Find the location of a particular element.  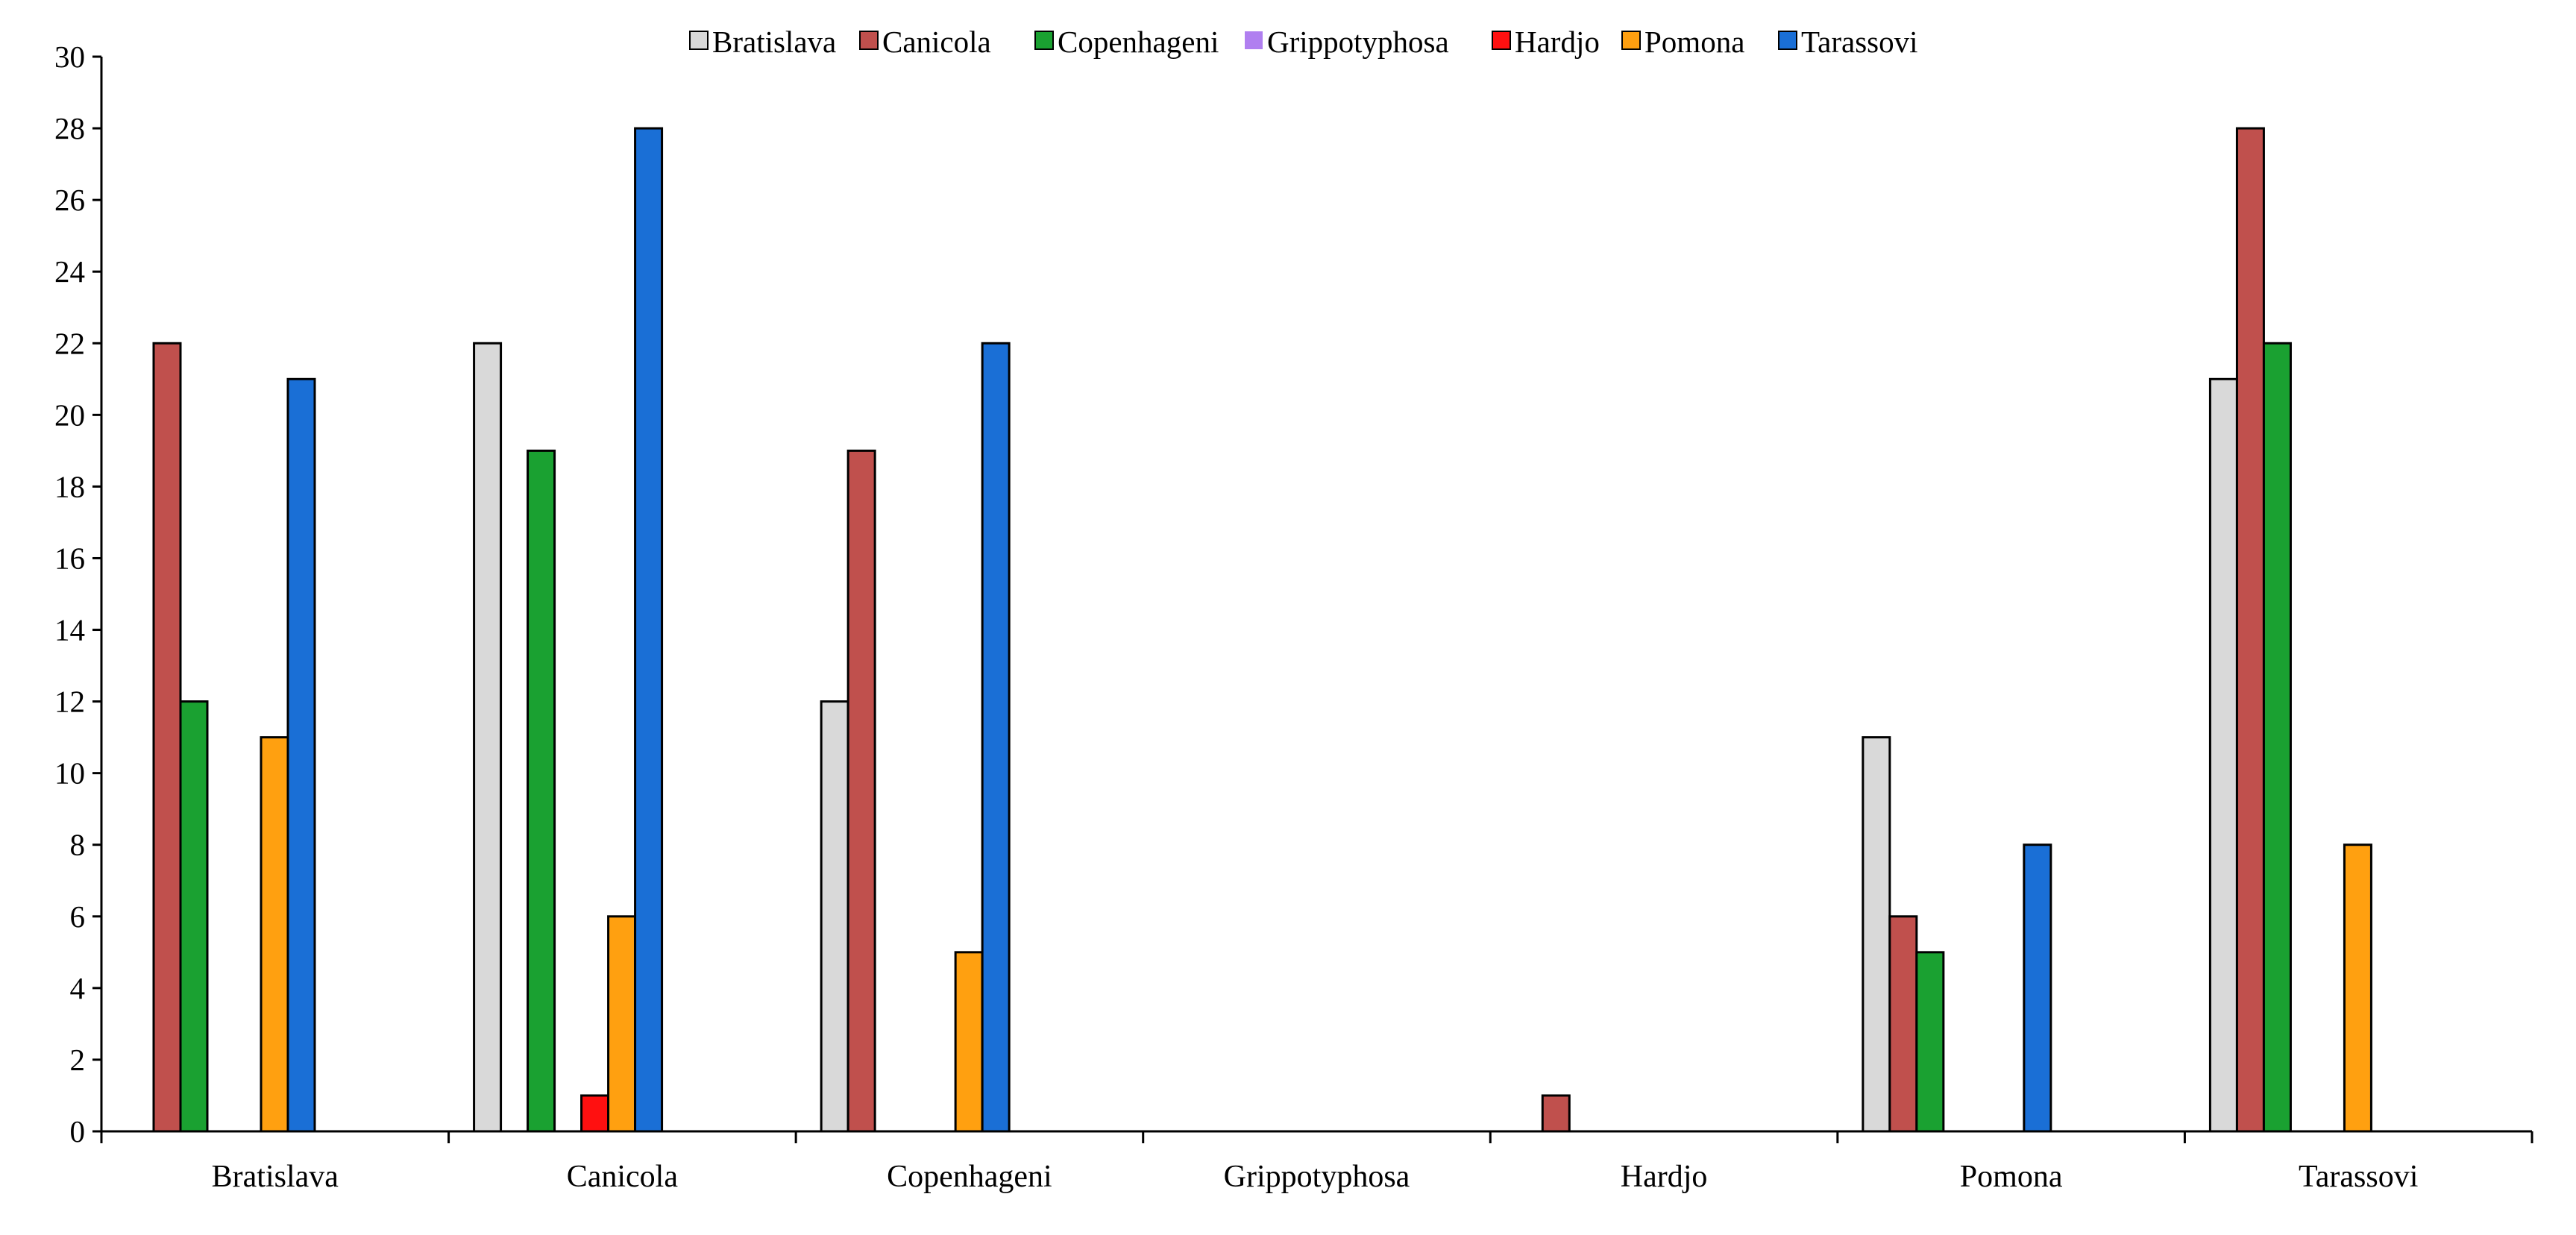

bar-canicola-tarassovi is located at coordinates (649, 630).